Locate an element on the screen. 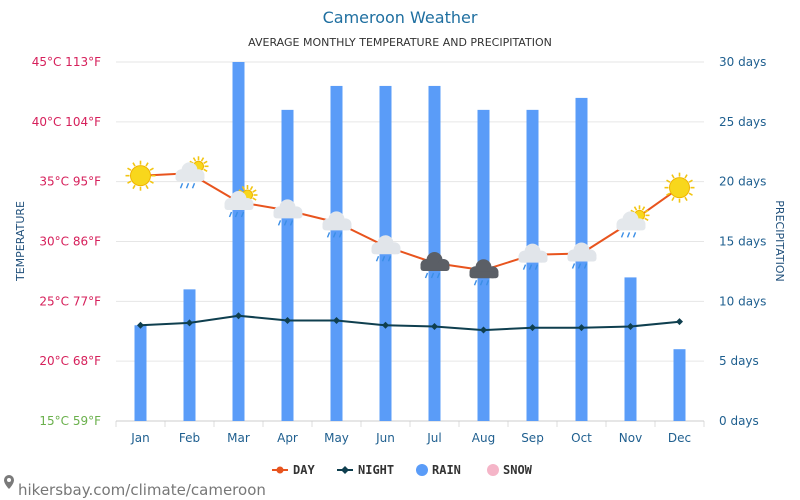  y-axis-left-title: TEMPERATURE is located at coordinates (20, 241).